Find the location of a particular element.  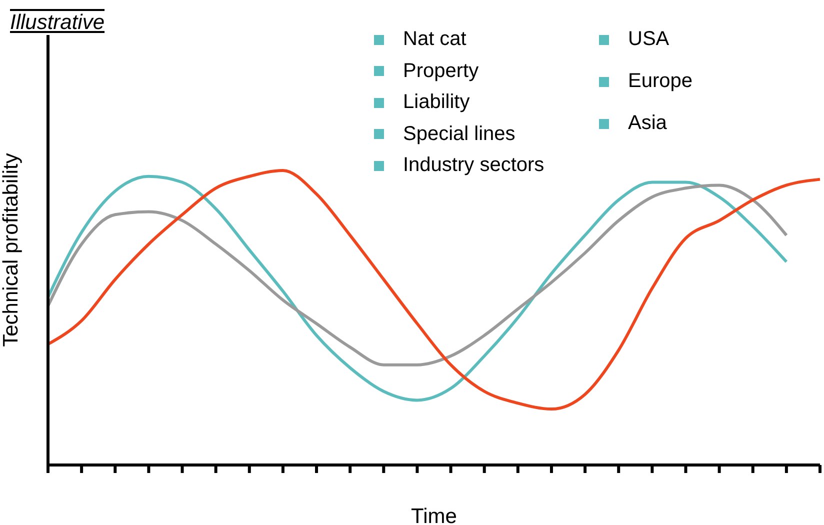

text: Special lines is located at coordinates (459, 134).